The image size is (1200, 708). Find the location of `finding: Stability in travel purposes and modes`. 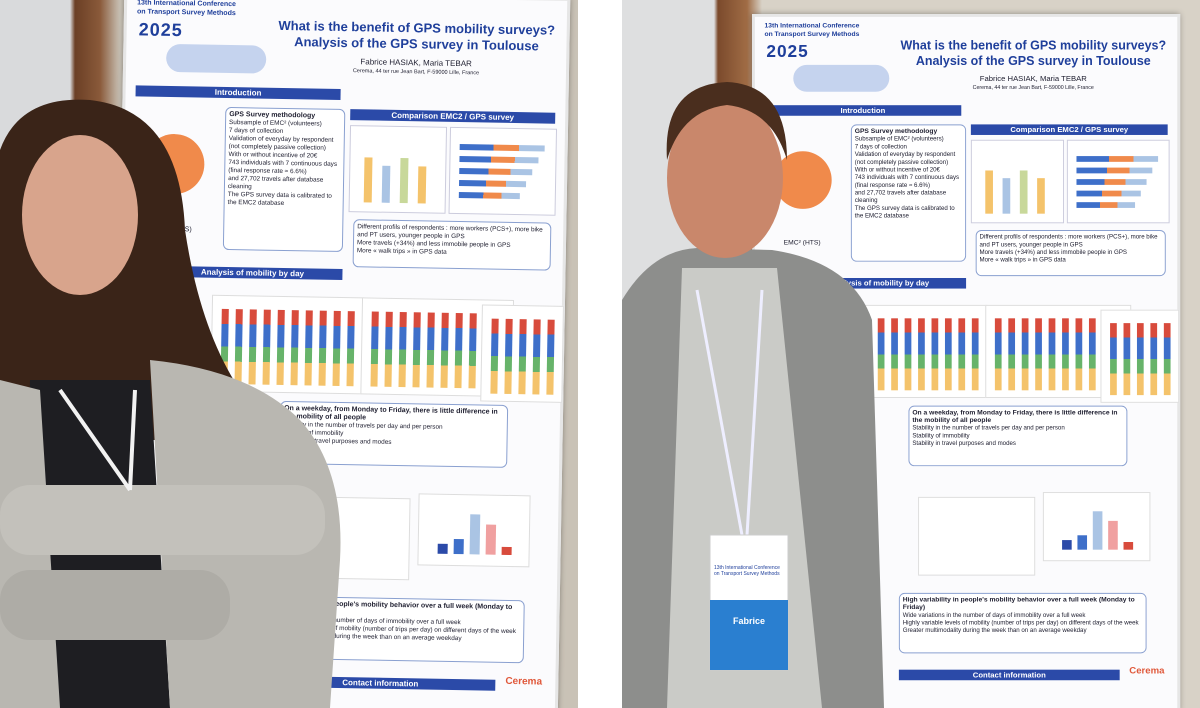

finding: Stability in travel purposes and modes is located at coordinates (964, 443).